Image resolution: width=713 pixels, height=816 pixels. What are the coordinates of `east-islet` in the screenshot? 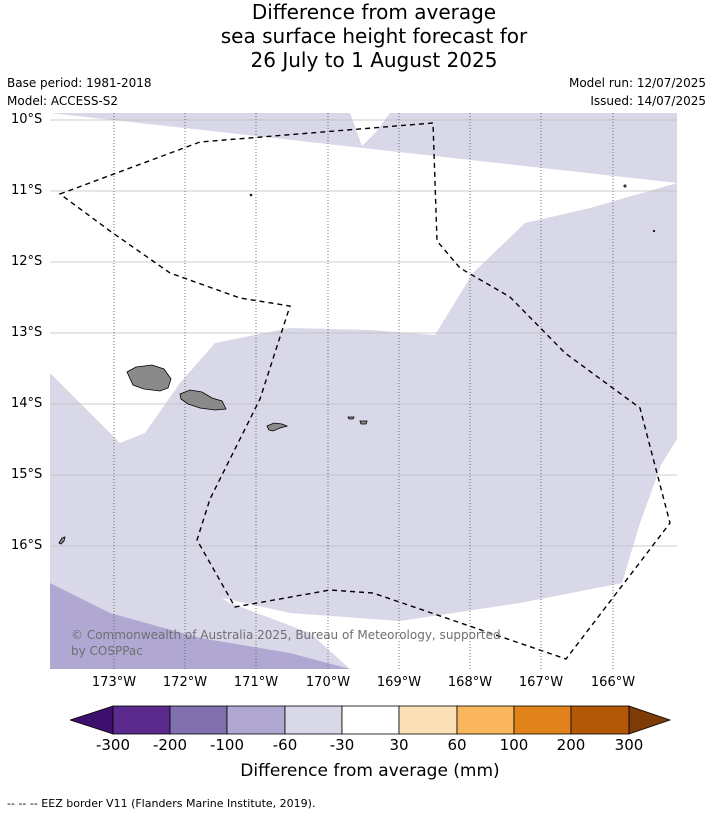 It's located at (654, 231).